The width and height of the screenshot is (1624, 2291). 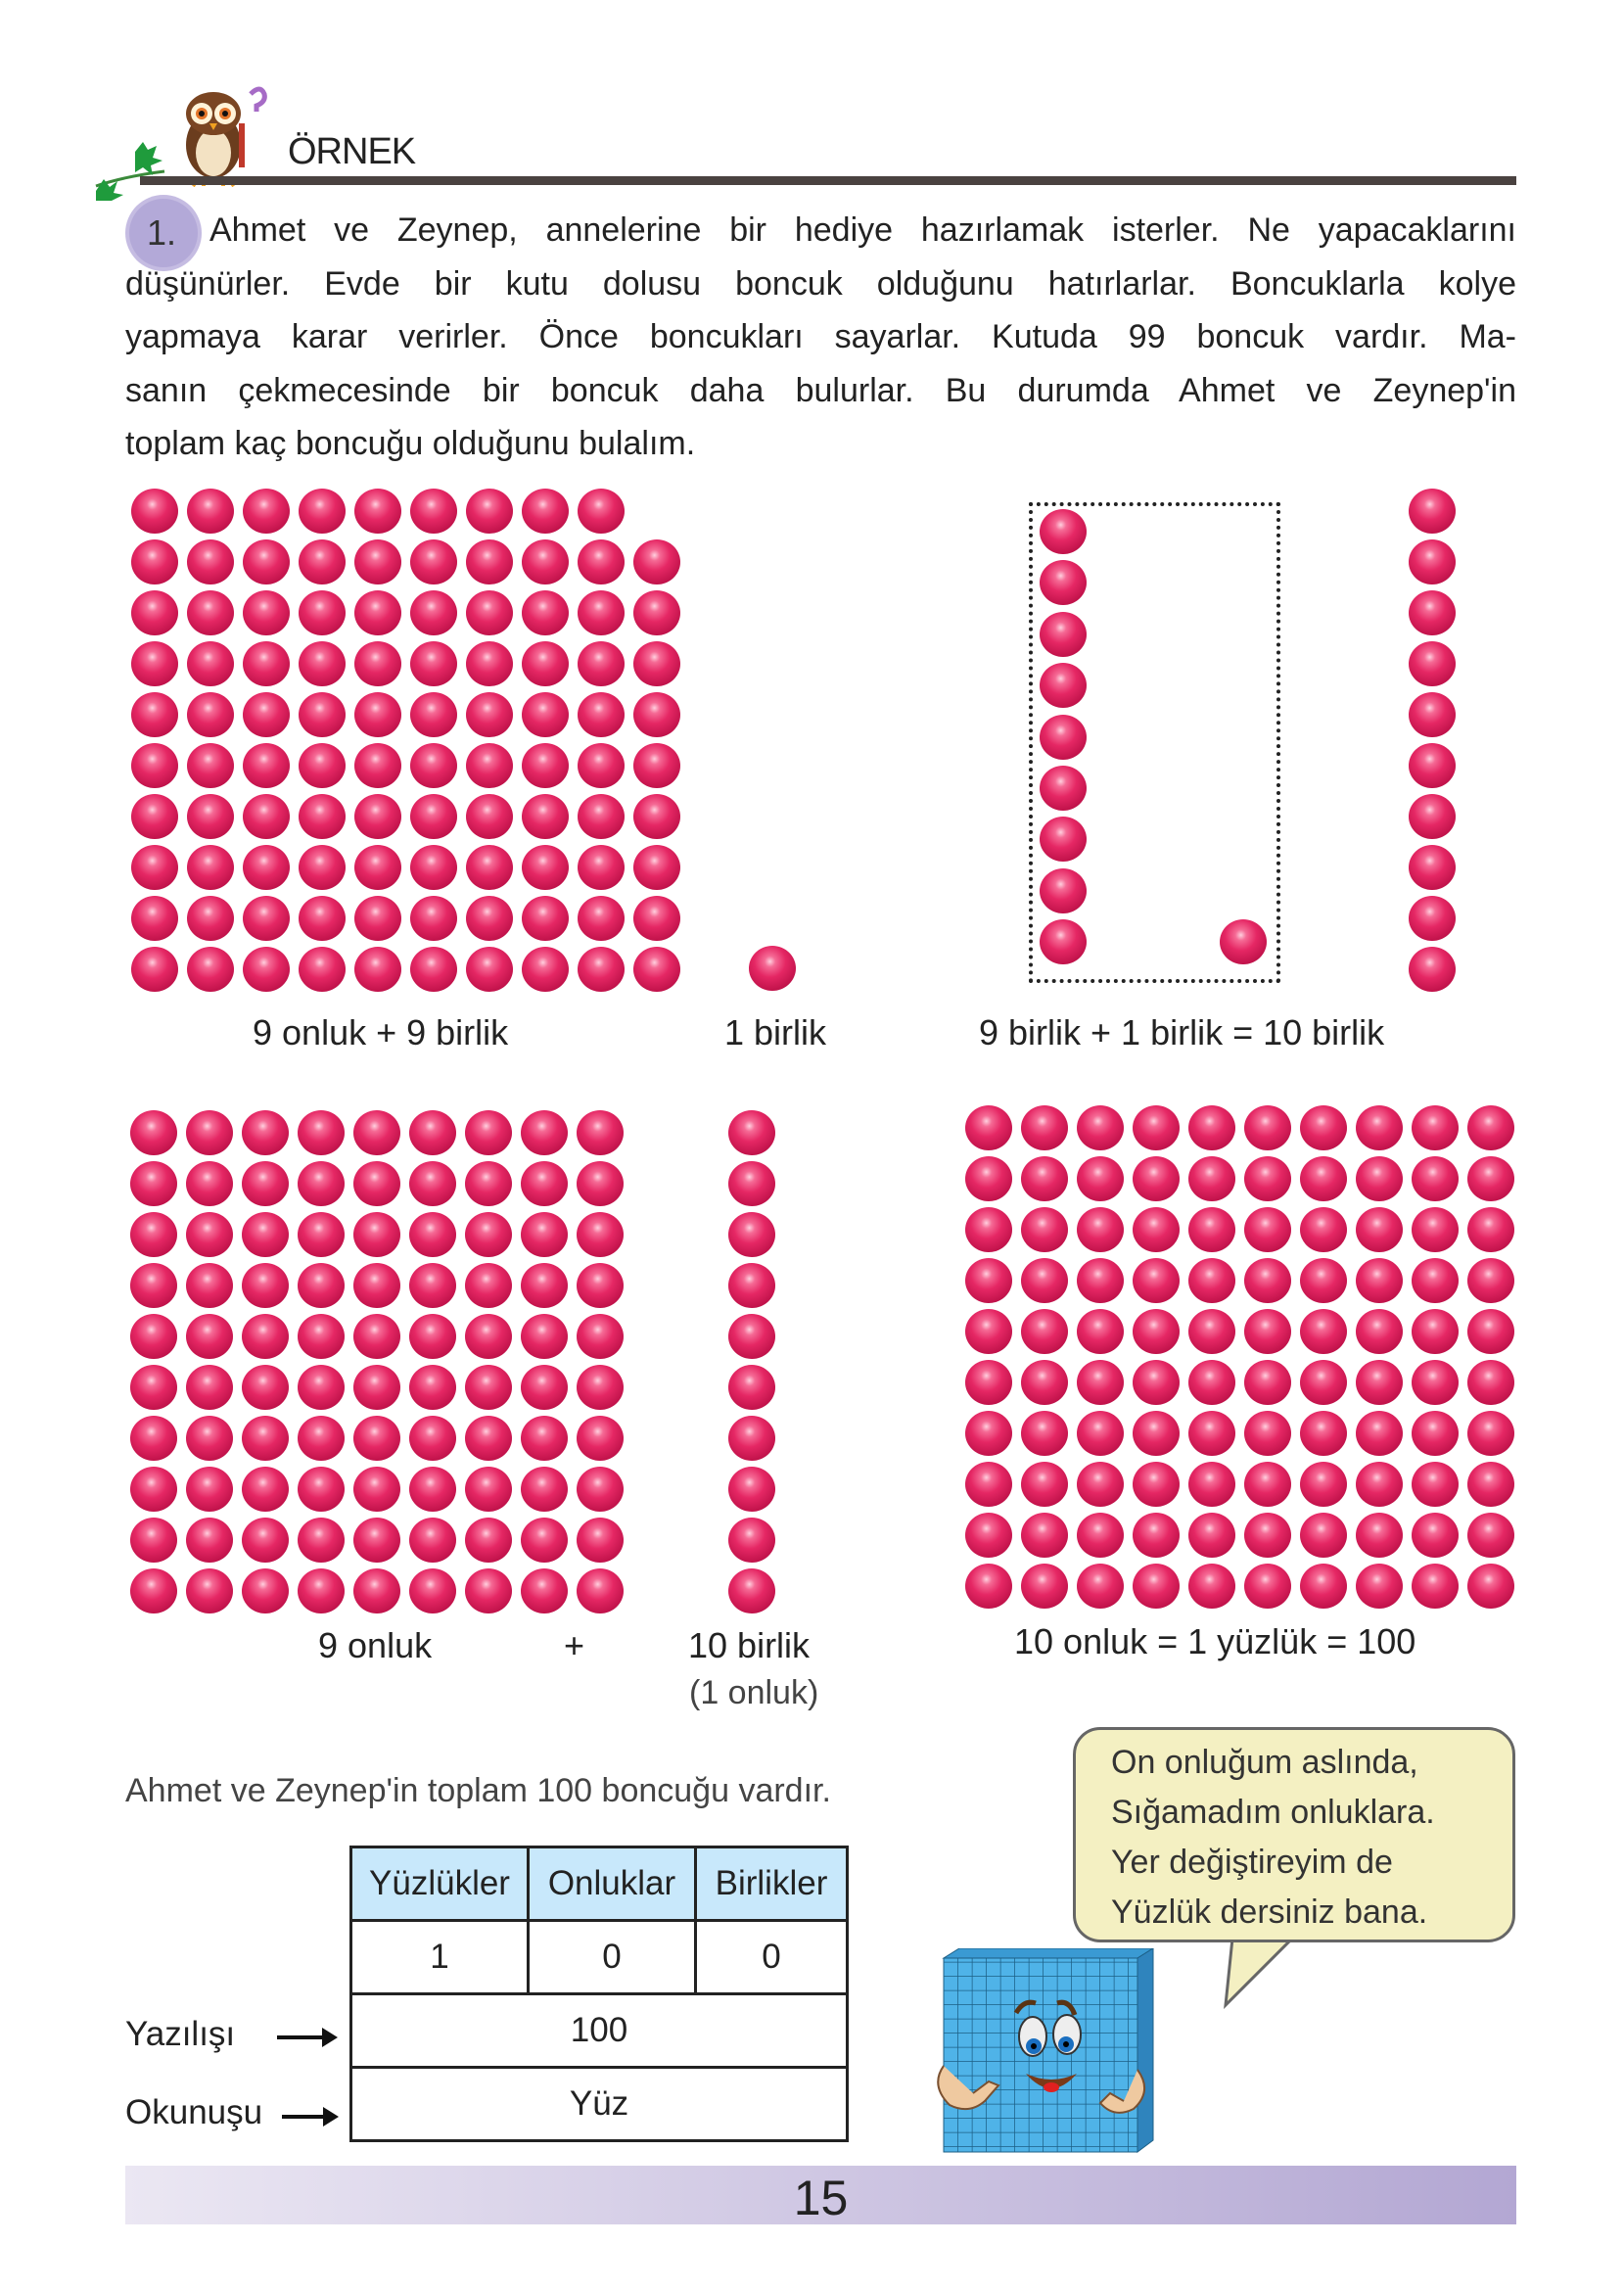 I want to click on table-header-row: Yüzlükler Onluklar Birlikler, so click(x=599, y=1884).